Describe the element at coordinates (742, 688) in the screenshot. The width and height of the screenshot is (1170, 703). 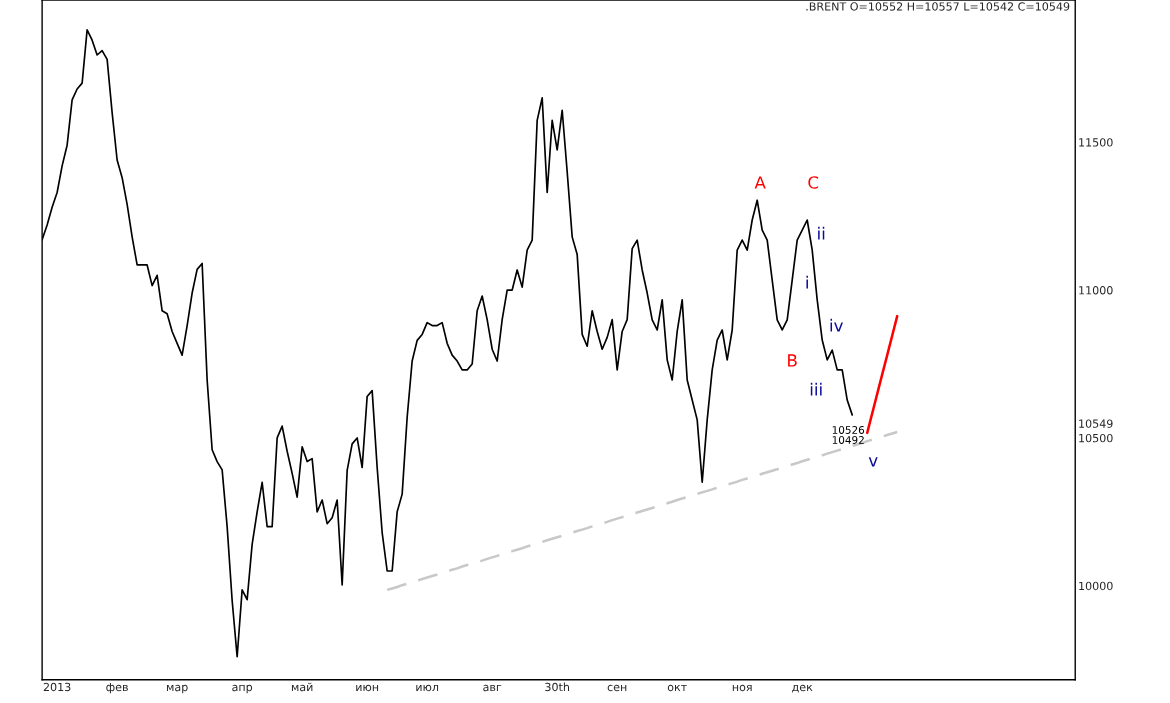
I see `x-tick-label: ноя` at that location.